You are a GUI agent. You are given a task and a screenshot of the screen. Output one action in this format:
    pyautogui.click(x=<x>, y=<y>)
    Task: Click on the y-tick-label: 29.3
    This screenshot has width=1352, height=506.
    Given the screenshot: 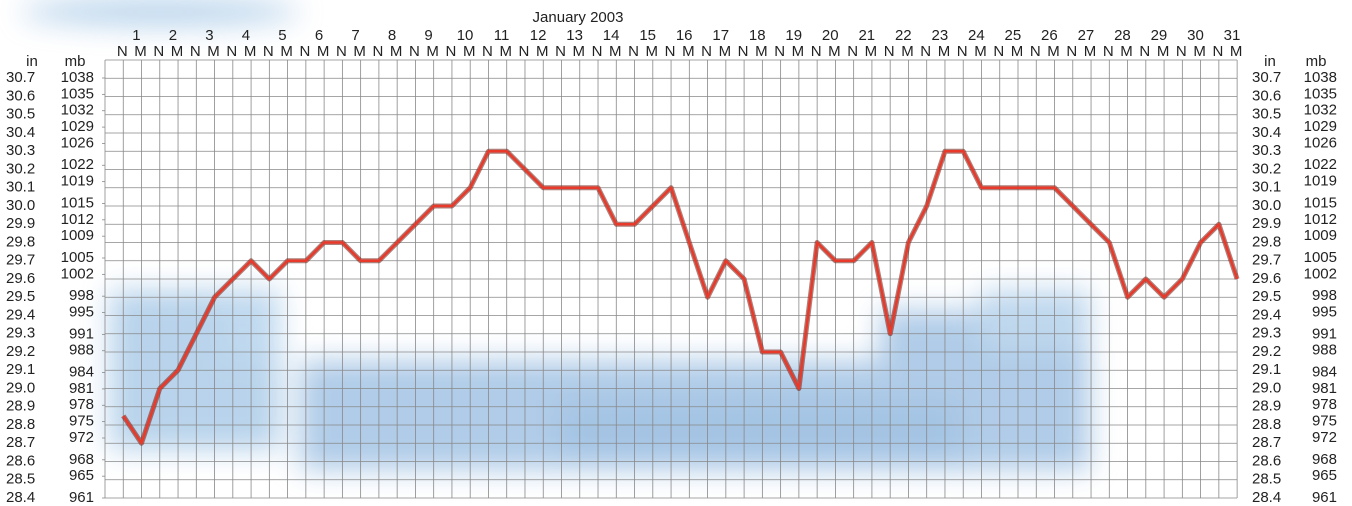 What is the action you would take?
    pyautogui.click(x=1266, y=333)
    